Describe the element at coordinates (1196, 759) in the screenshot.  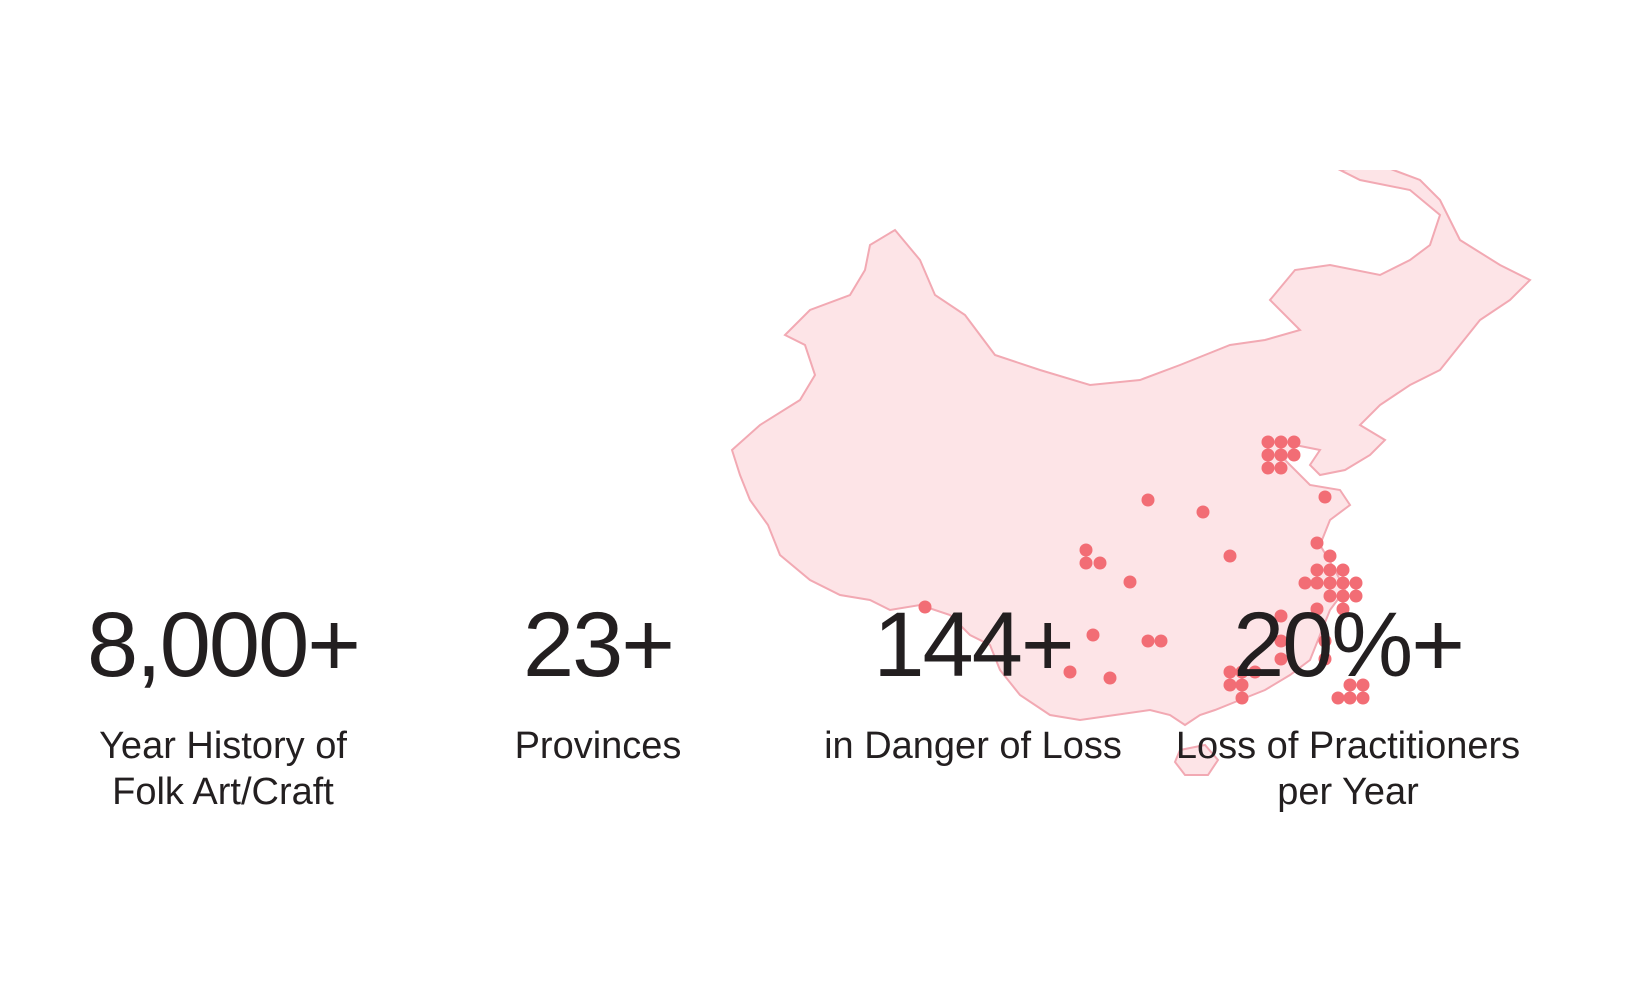
I see `hainan-island` at that location.